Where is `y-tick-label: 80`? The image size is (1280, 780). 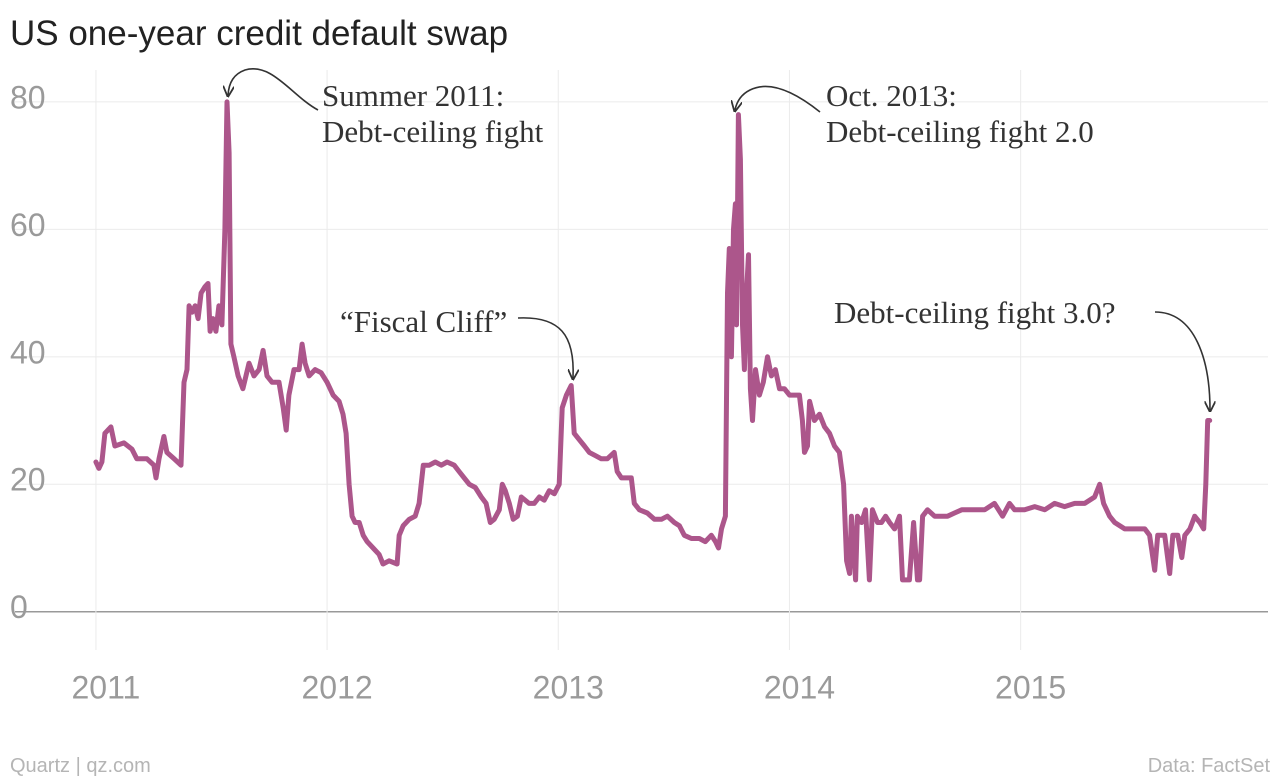 y-tick-label: 80 is located at coordinates (28, 97).